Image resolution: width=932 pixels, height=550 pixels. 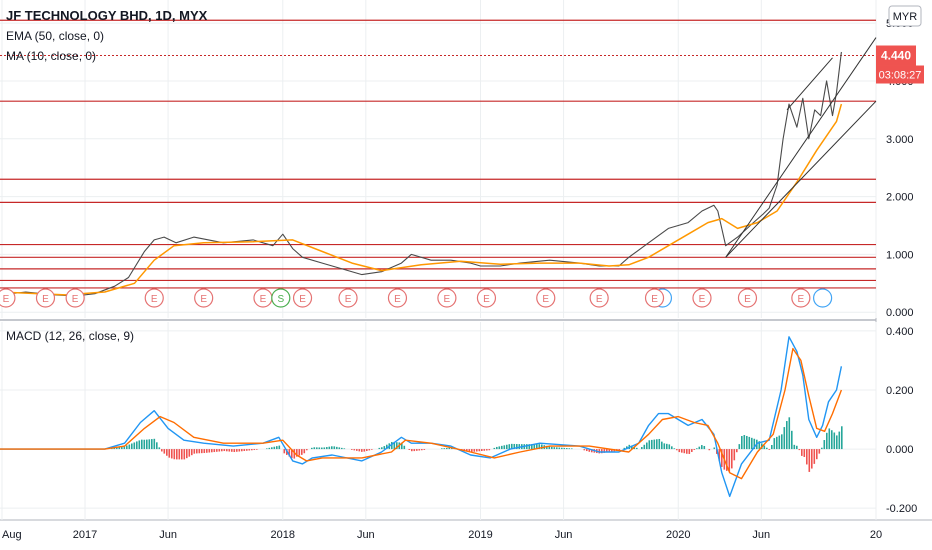 I want to click on currency-button: MYR, so click(x=905, y=16).